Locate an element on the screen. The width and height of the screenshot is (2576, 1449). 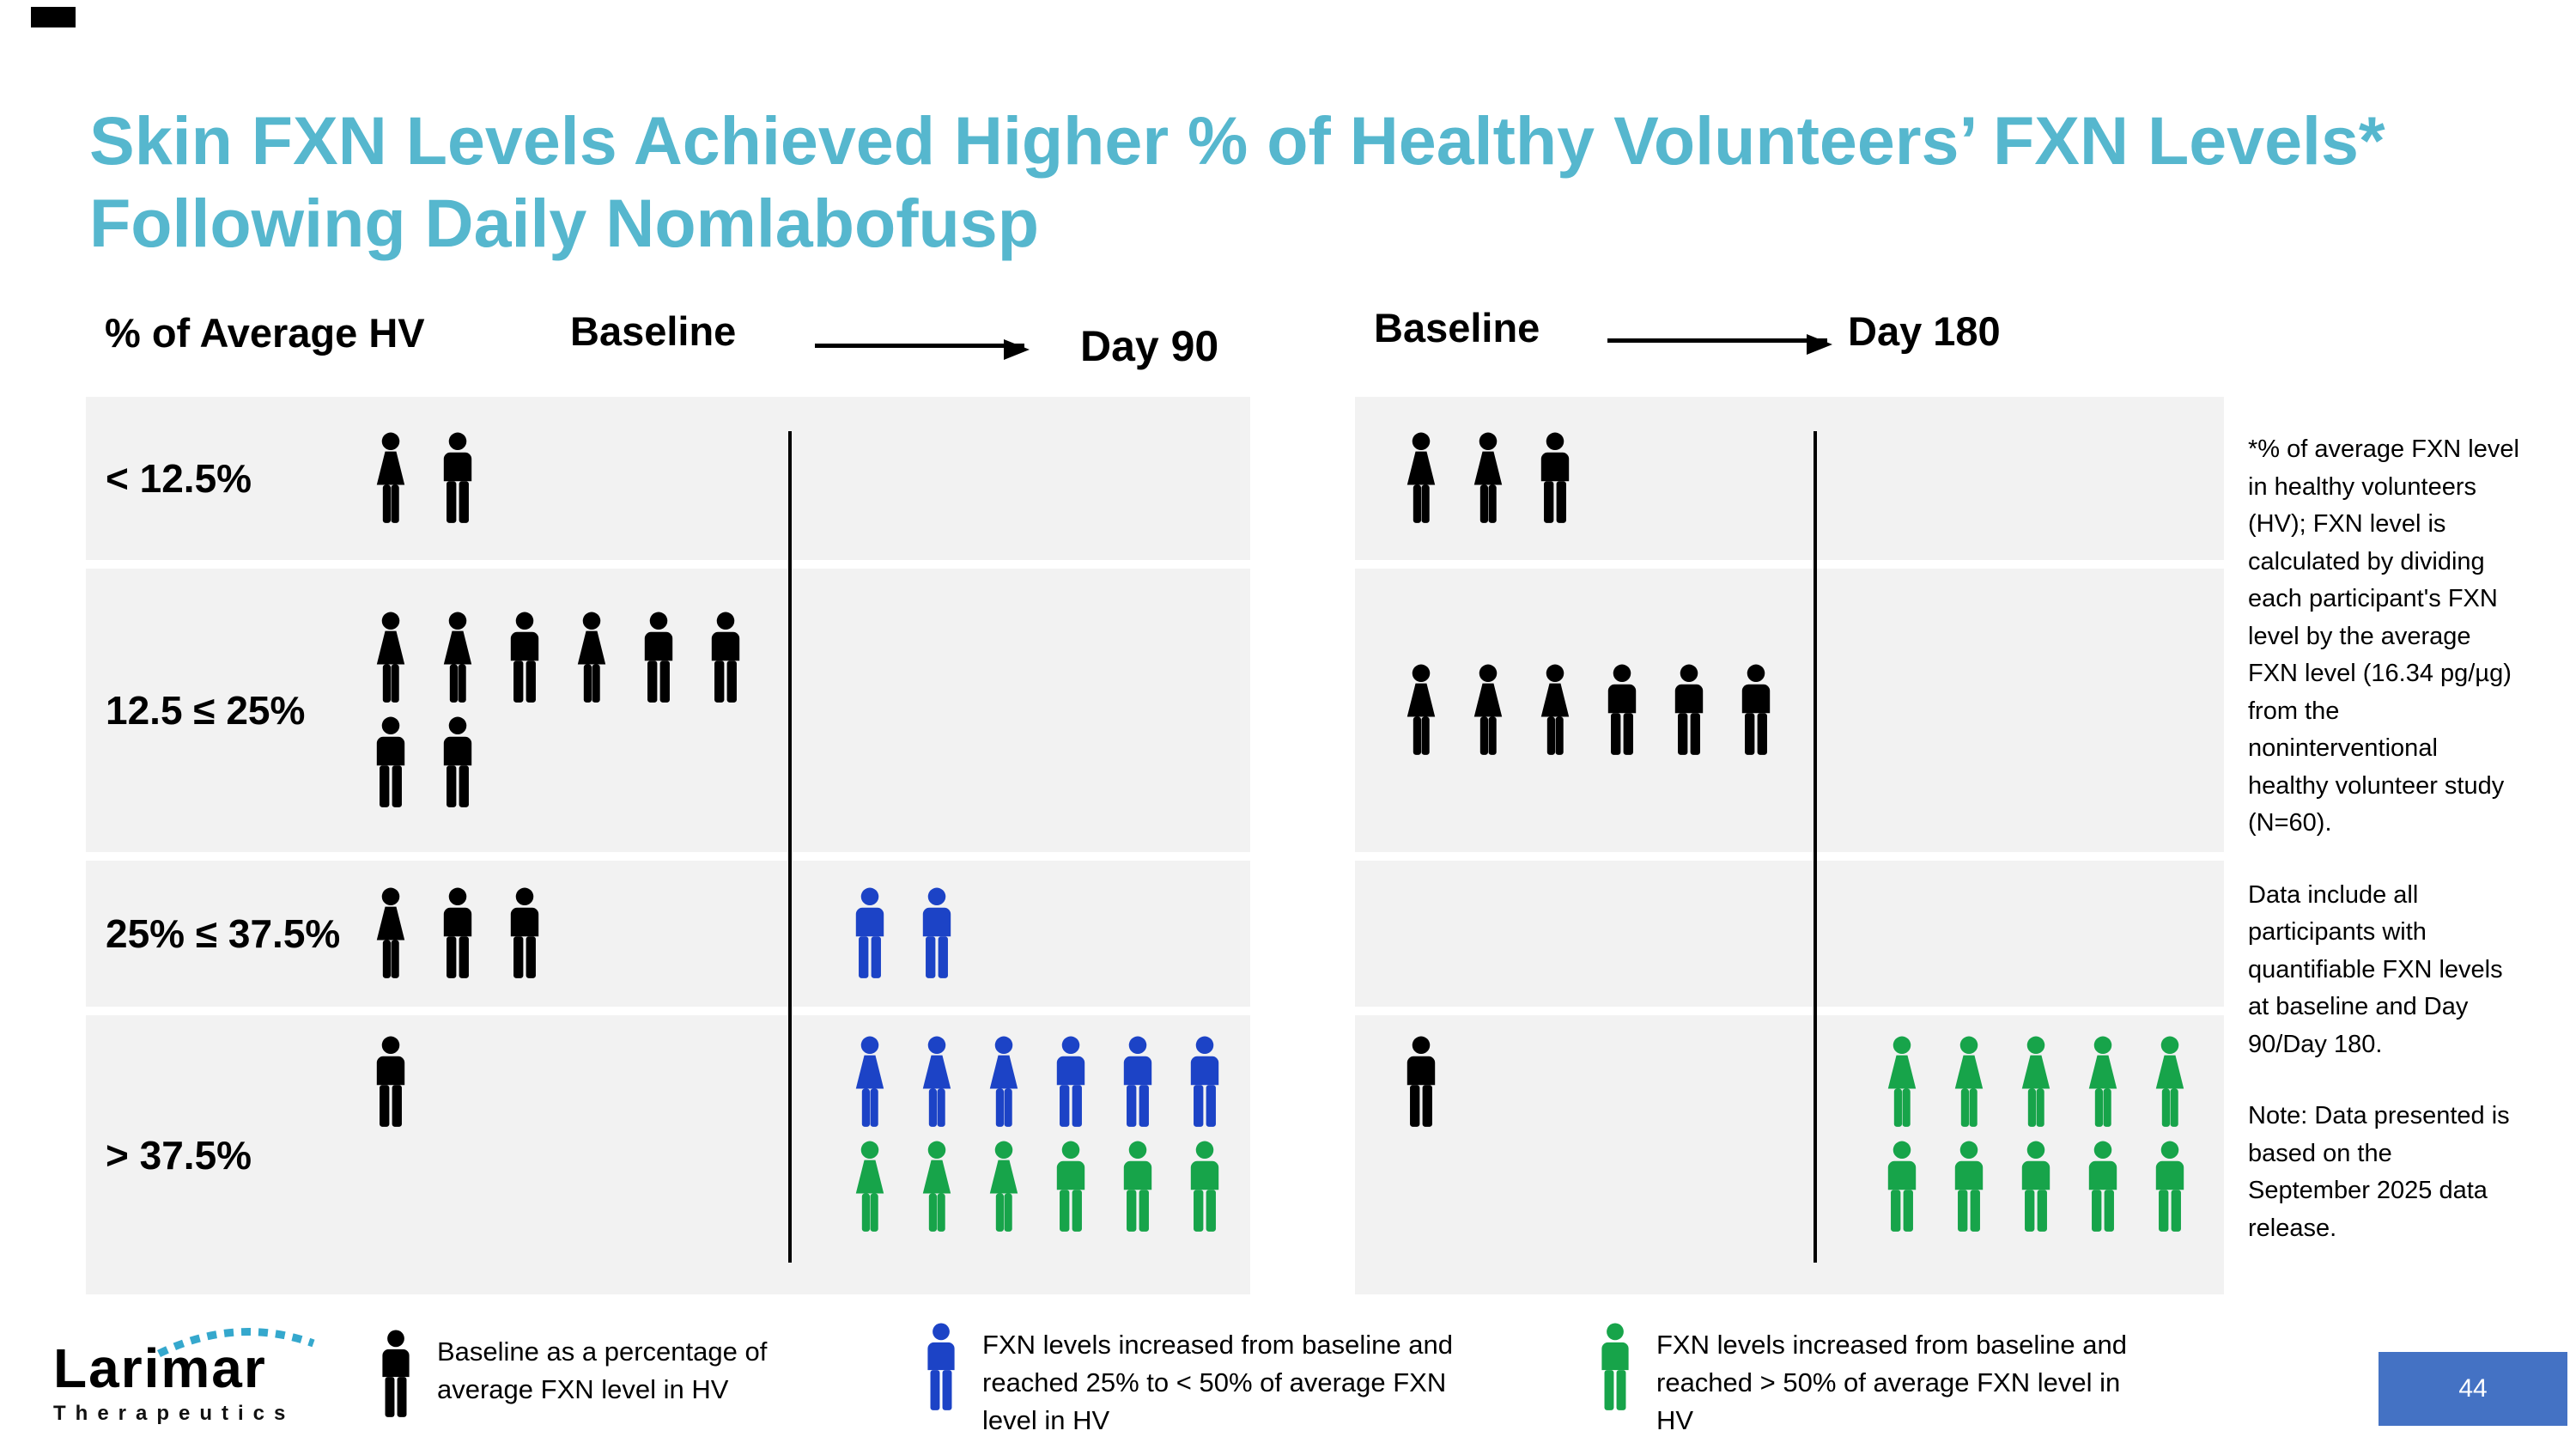
logo-wordmark: Larimar is located at coordinates (207, 1364).